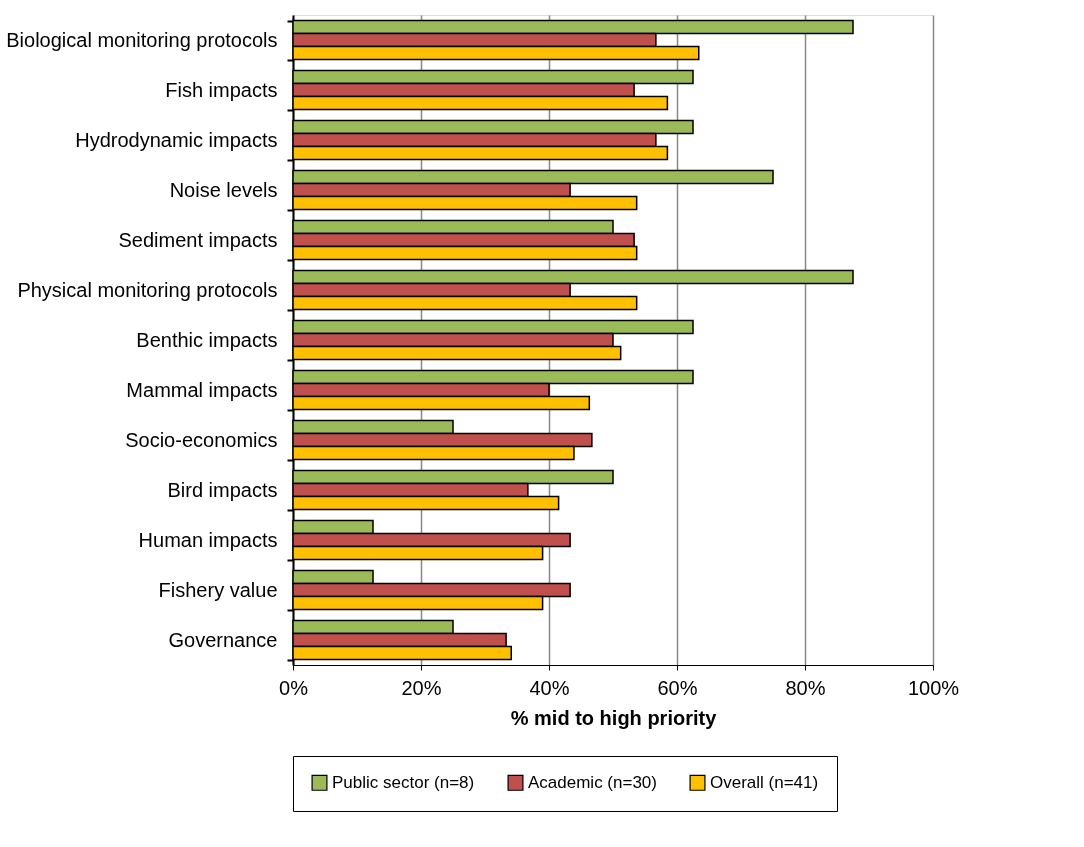 The width and height of the screenshot is (1084, 847). I want to click on y-tick-label: Hydrodynamic impacts, so click(176, 139).